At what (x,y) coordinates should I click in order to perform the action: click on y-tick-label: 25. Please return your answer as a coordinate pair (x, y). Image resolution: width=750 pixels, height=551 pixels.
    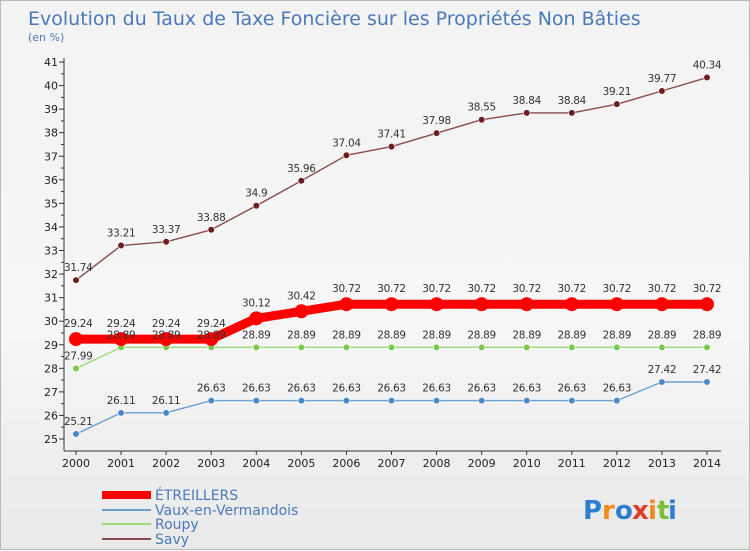
    Looking at the image, I should click on (51, 439).